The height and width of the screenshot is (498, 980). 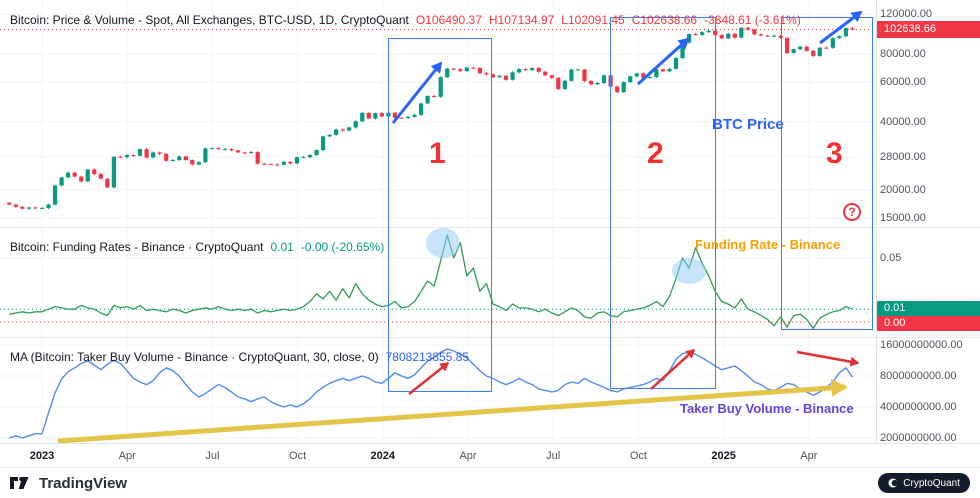 What do you see at coordinates (921, 345) in the screenshot?
I see `axis-tick-label: 16000000000.00` at bounding box center [921, 345].